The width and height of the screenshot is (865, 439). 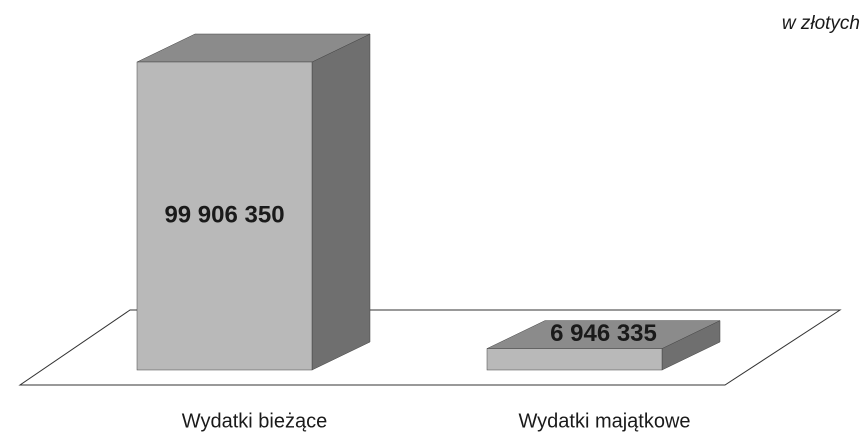 What do you see at coordinates (254, 421) in the screenshot?
I see `x-tick-label: Wydatki bieżące` at bounding box center [254, 421].